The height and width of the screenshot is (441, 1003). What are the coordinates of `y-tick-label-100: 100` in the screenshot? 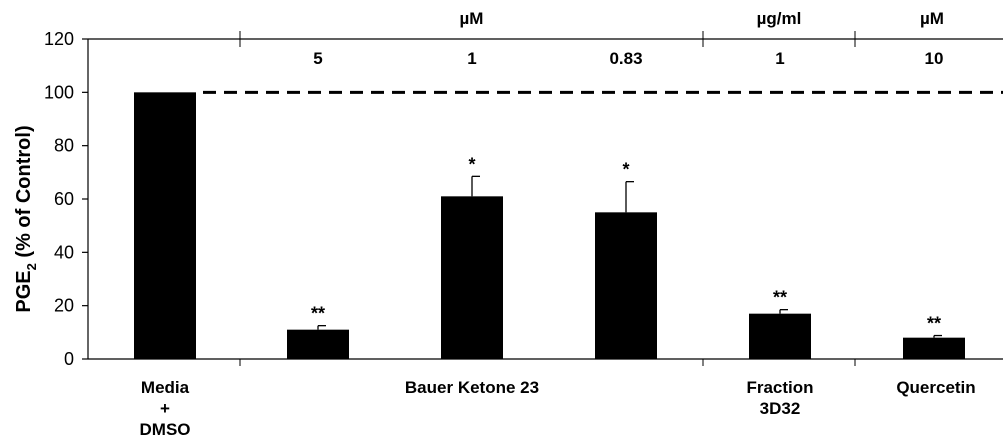 It's located at (59, 92).